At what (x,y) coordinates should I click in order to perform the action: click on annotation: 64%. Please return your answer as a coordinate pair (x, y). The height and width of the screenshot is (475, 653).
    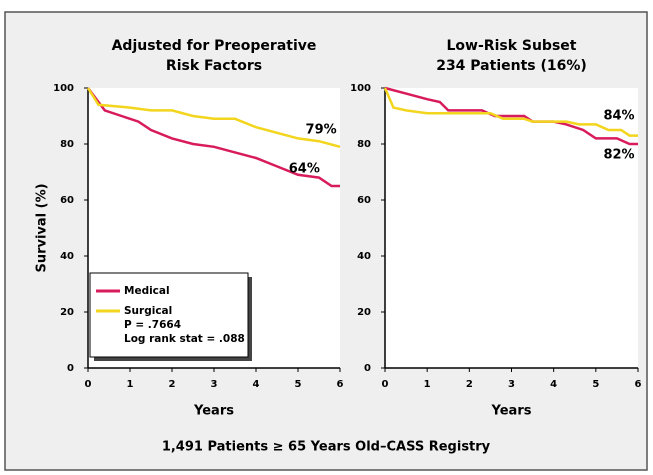
    Looking at the image, I should click on (304, 169).